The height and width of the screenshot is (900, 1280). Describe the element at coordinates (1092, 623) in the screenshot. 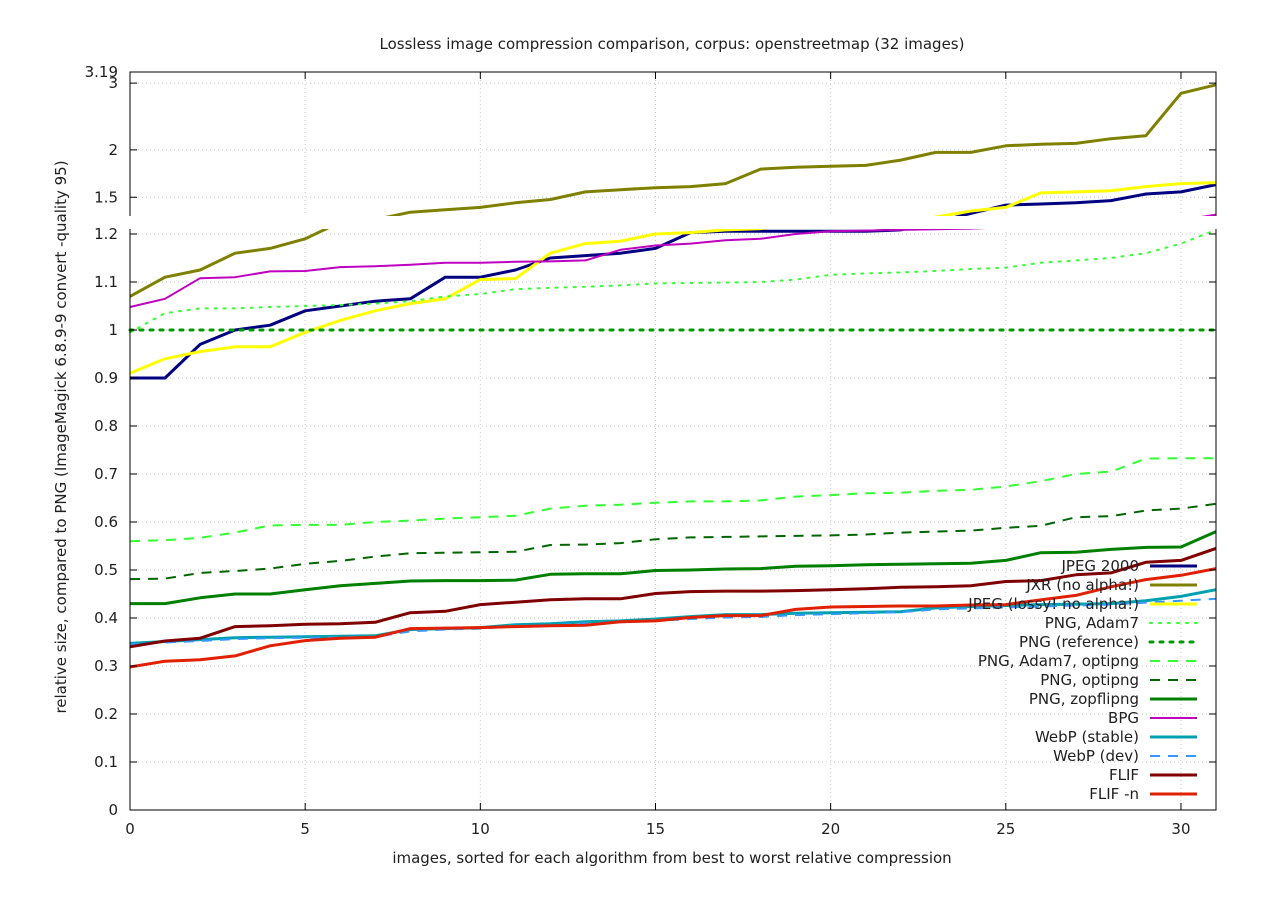

I see `legend-label: PNG, Adam7` at that location.